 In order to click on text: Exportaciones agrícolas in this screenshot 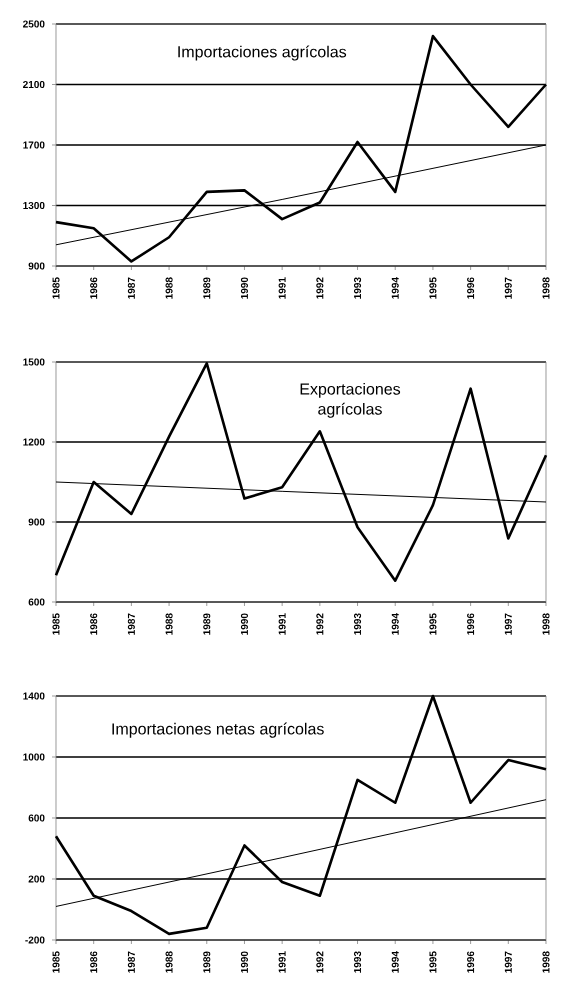, I will do `click(350, 400)`.